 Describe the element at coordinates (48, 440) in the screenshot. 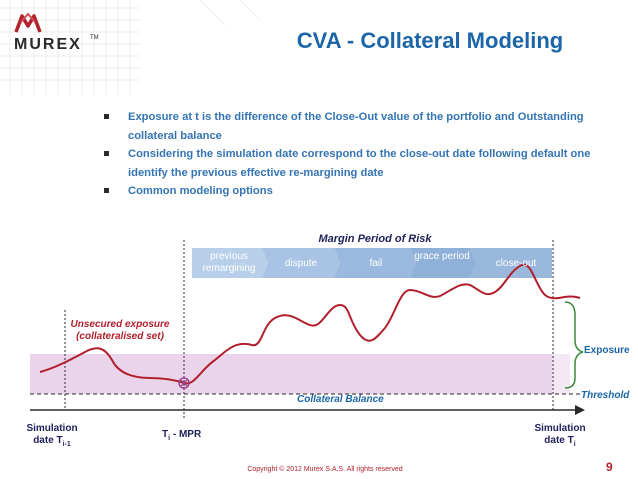

I see `simulation-date-prev-line2: date T` at that location.